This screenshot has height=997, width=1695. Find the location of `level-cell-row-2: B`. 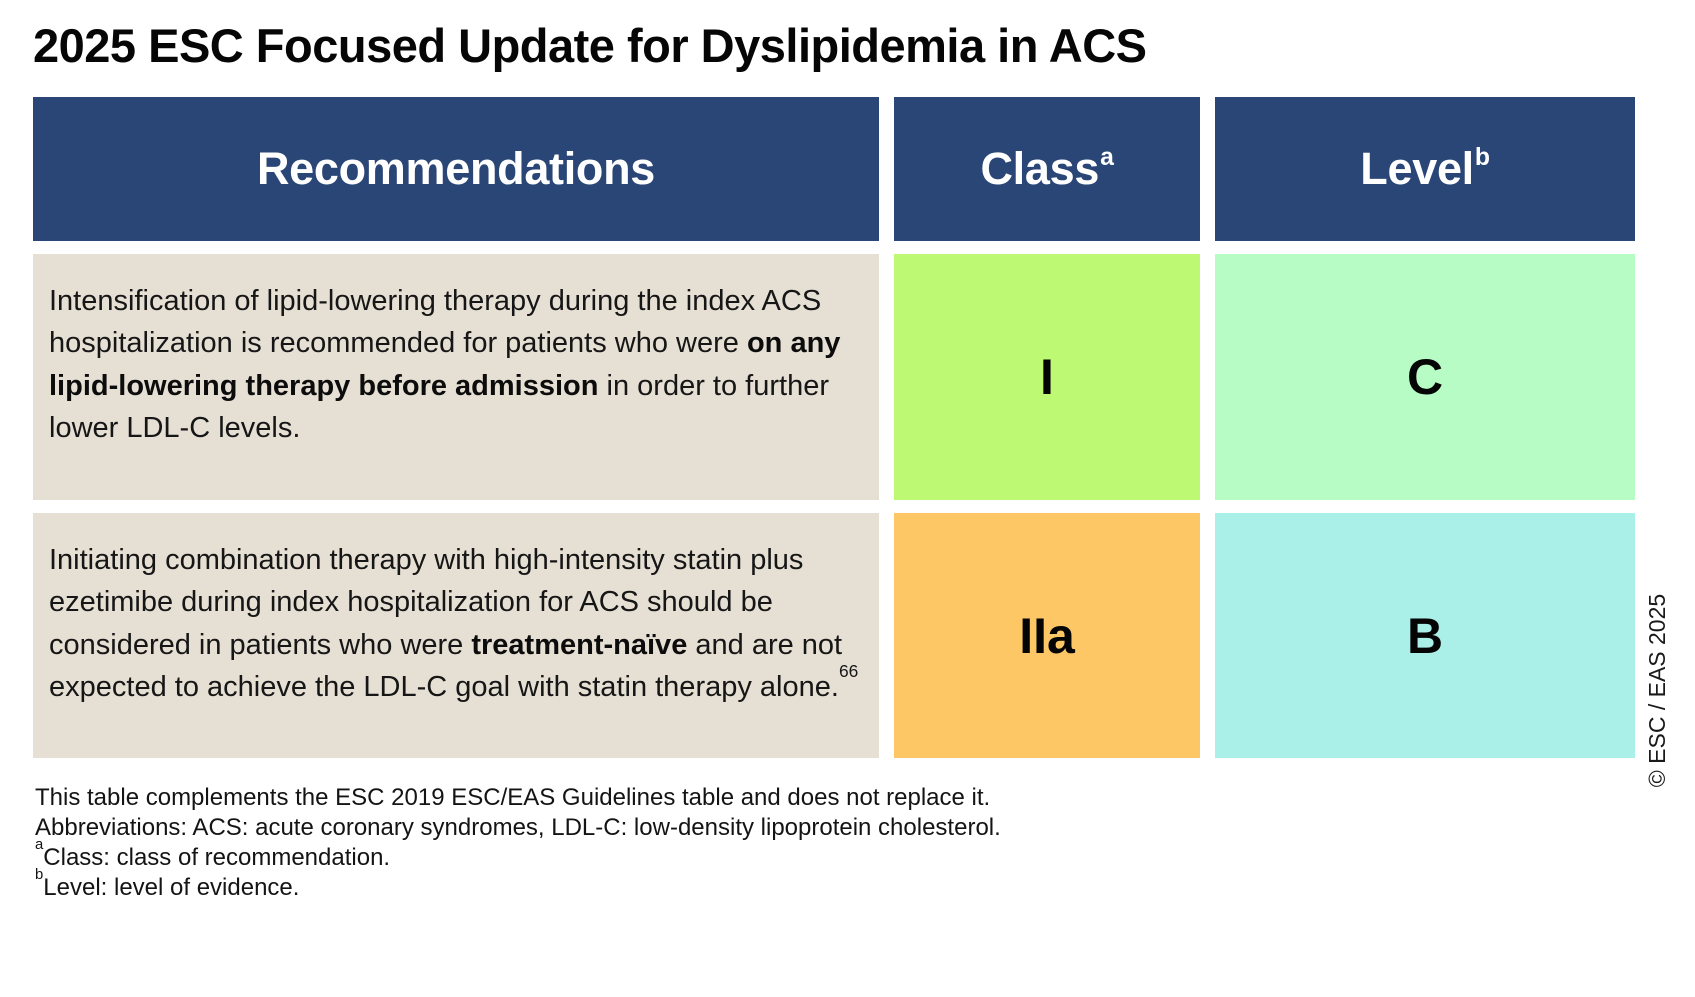

level-cell-row-2: B is located at coordinates (1425, 635).